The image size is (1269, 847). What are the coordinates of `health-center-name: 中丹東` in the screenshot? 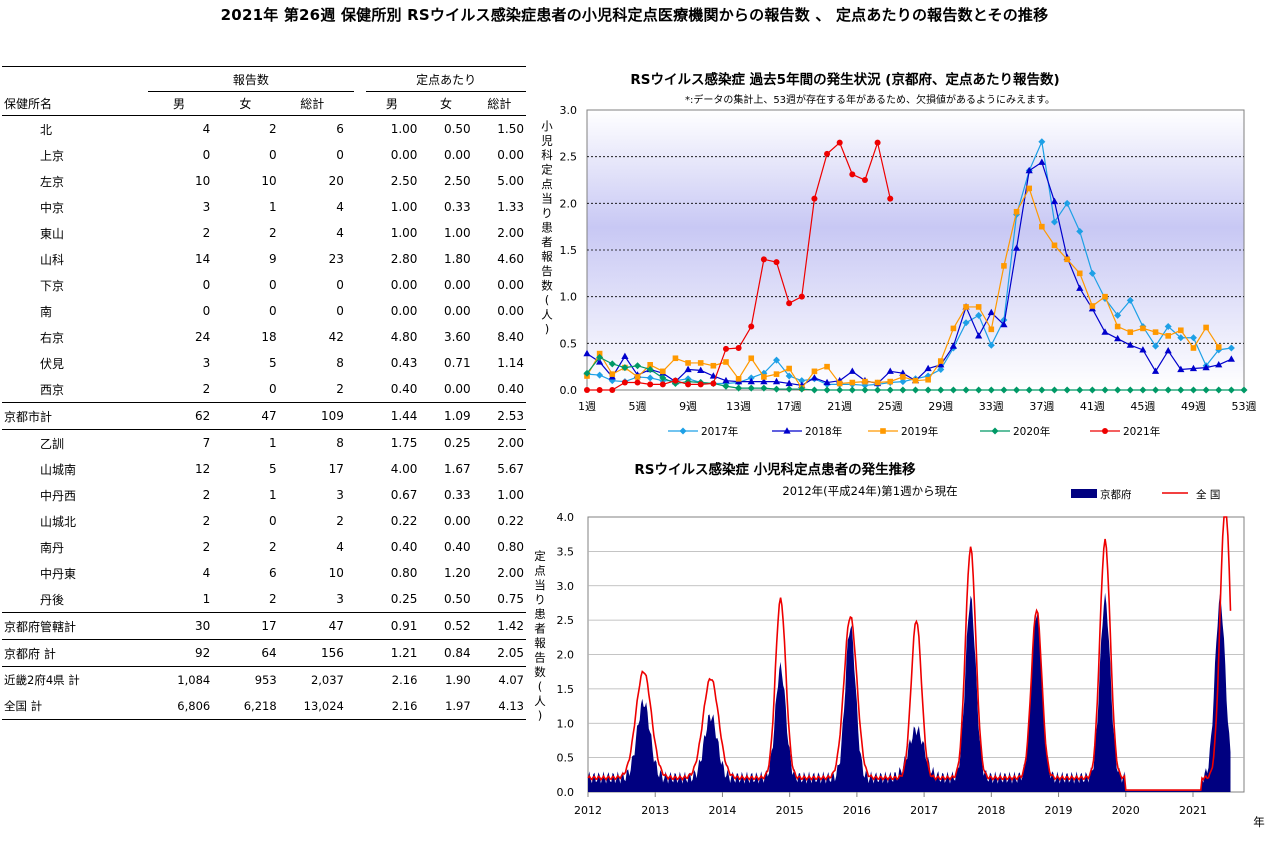 It's located at (58, 573).